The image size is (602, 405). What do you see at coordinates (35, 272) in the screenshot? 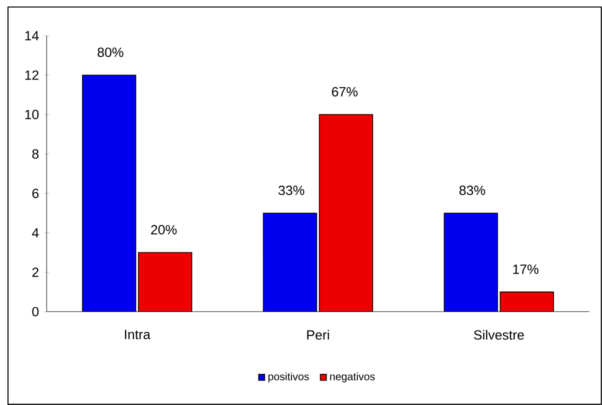
I see `y-tick-label: 2` at bounding box center [35, 272].